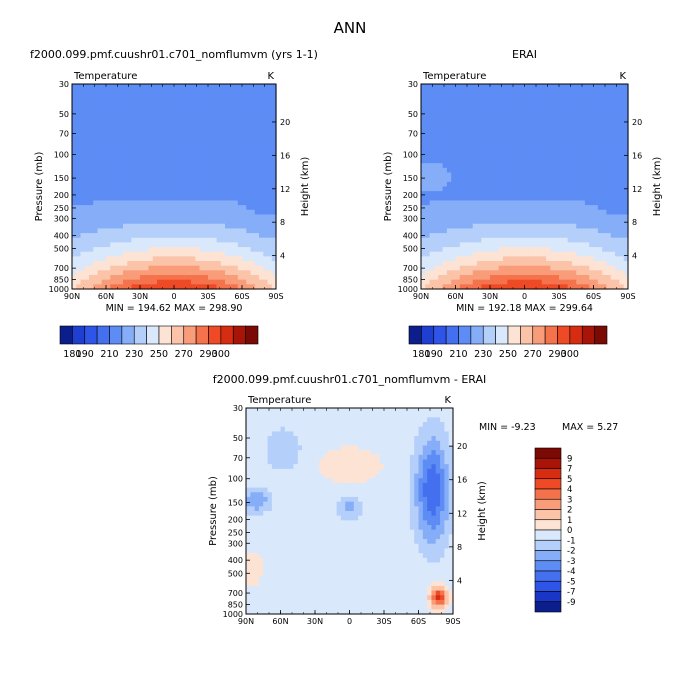  Describe the element at coordinates (64, 134) in the screenshot. I see `y-tick-label: 70` at that location.